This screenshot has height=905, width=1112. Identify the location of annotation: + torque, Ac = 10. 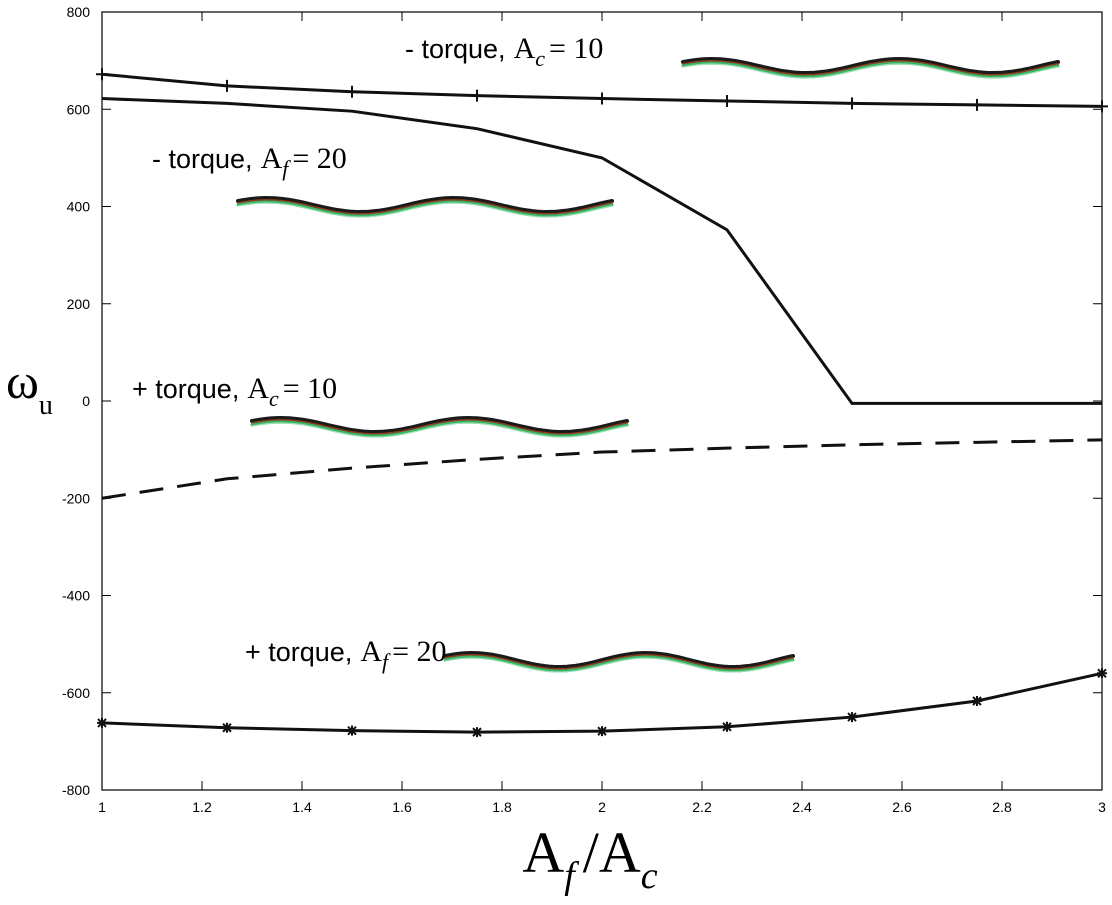
(234, 391).